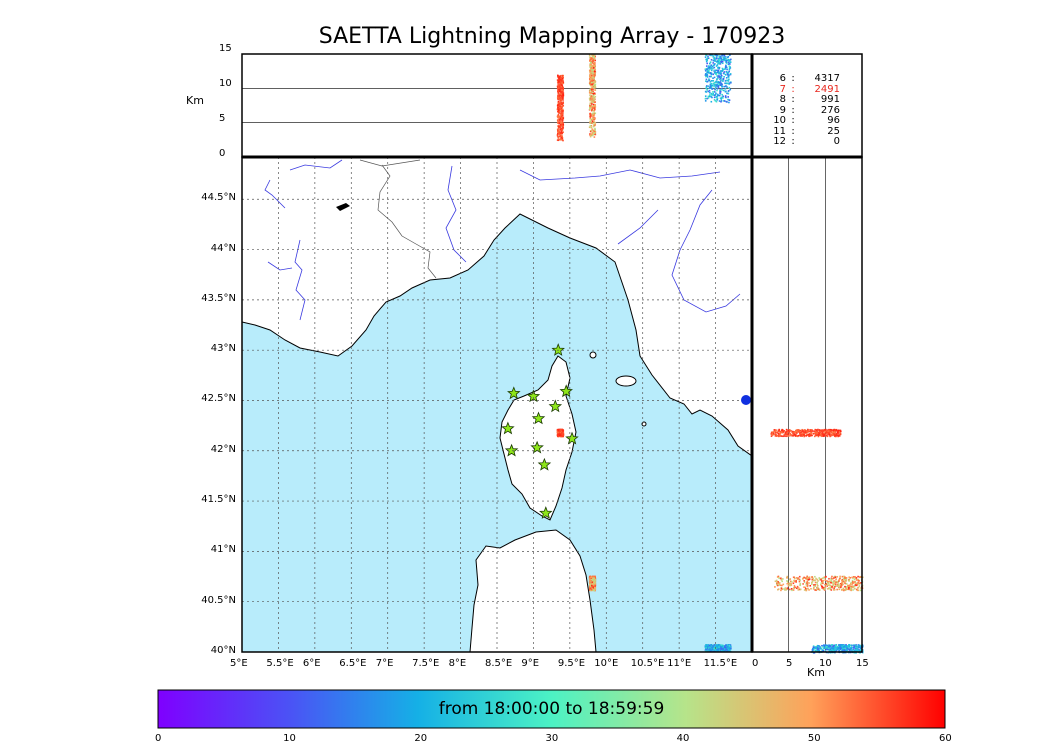 Image resolution: width=1050 pixels, height=750 pixels. What do you see at coordinates (343, 207) in the screenshot?
I see `lake-geneva` at bounding box center [343, 207].